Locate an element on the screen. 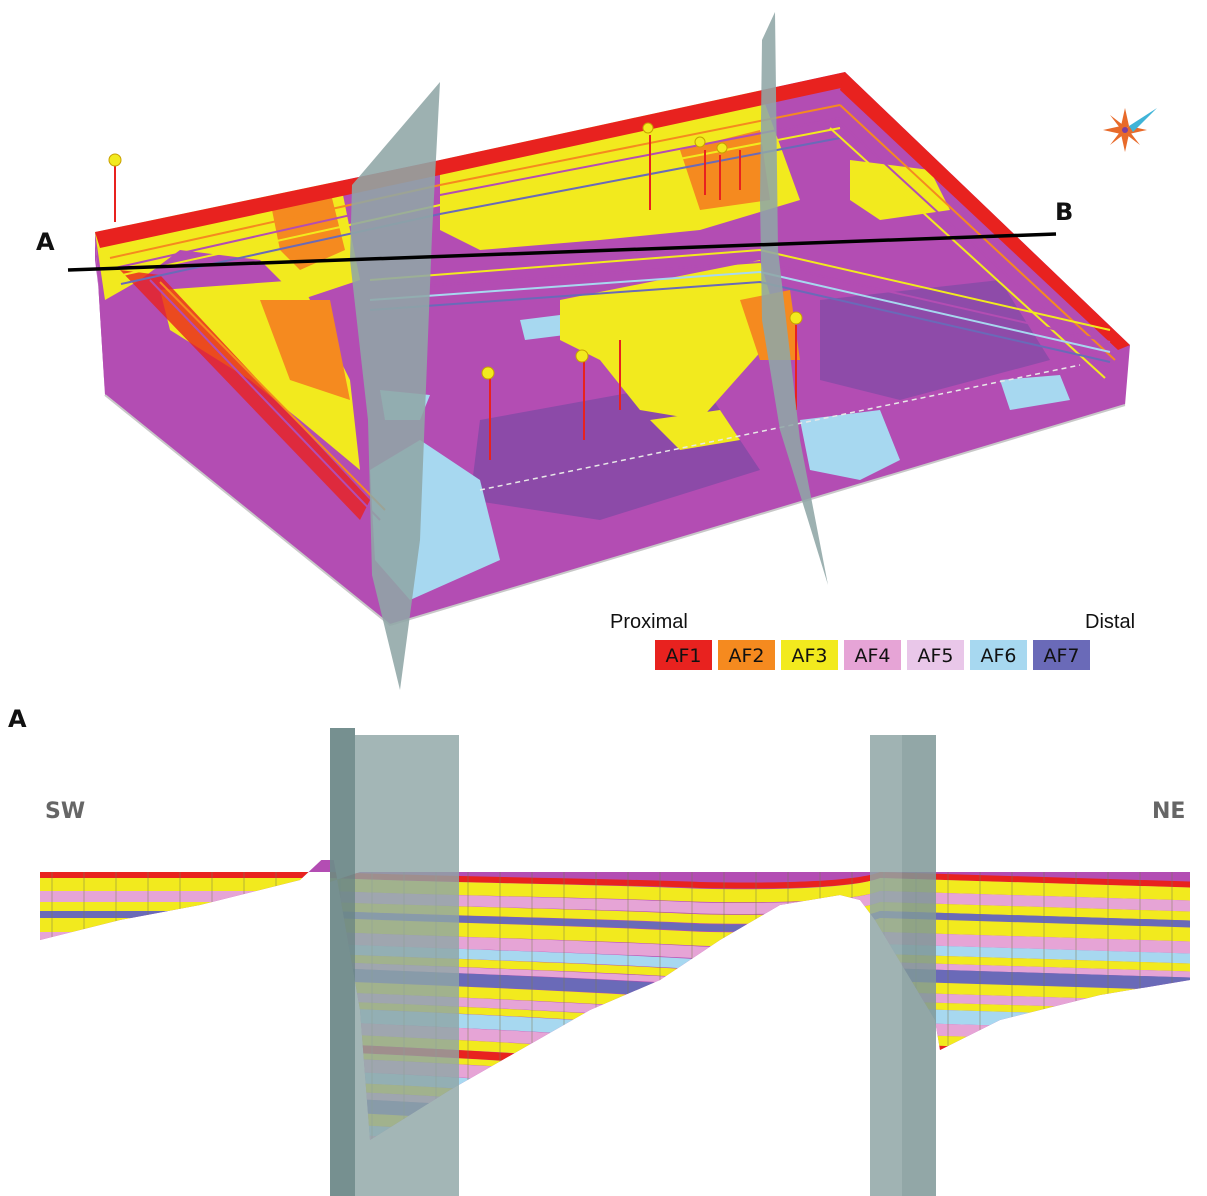  legend-item-label: AF2 is located at coordinates (746, 656).